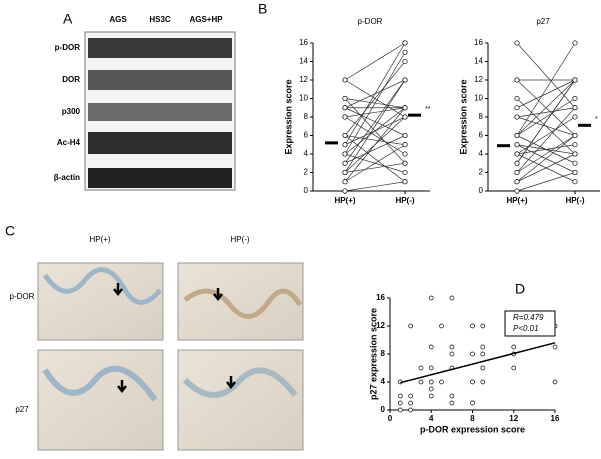 The height and width of the screenshot is (459, 601). Describe the element at coordinates (526, 328) in the screenshot. I see `annotation: P<0.01` at that location.